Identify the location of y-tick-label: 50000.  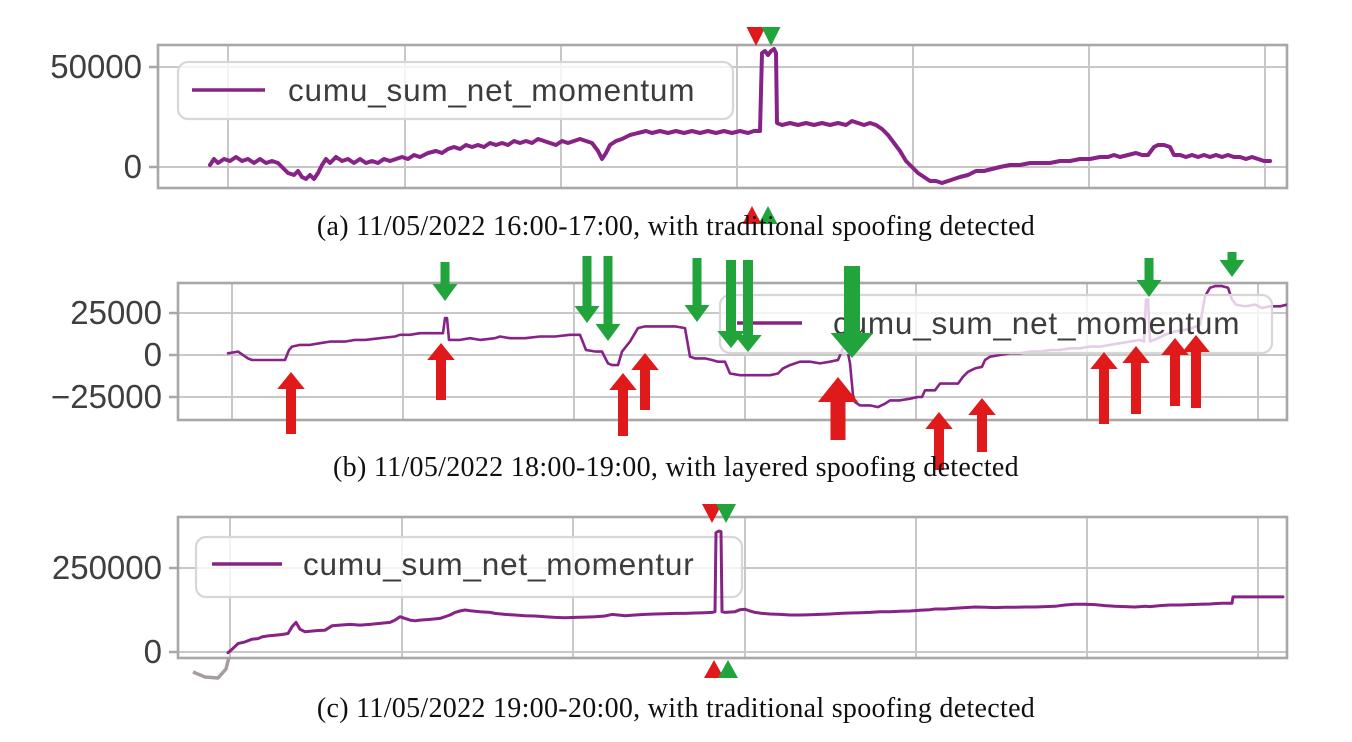
(96, 66).